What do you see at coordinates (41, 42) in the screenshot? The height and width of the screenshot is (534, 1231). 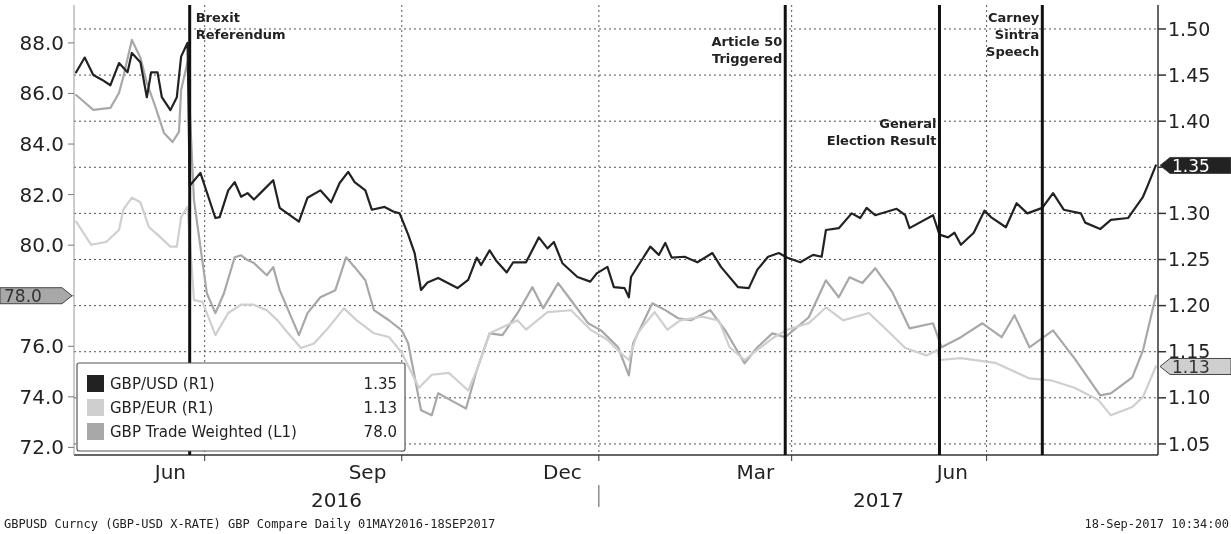 I see `y-tick-label: 88.0` at bounding box center [41, 42].